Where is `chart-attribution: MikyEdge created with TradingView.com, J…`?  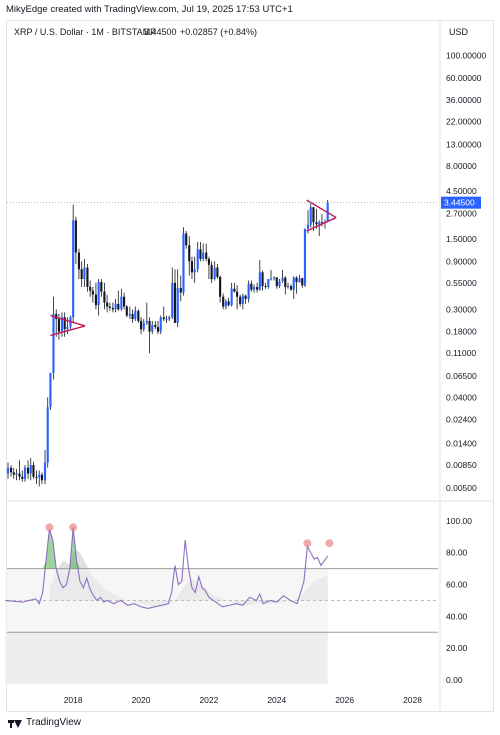
chart-attribution: MikyEdge created with TradingView.com, J… is located at coordinates (149, 9).